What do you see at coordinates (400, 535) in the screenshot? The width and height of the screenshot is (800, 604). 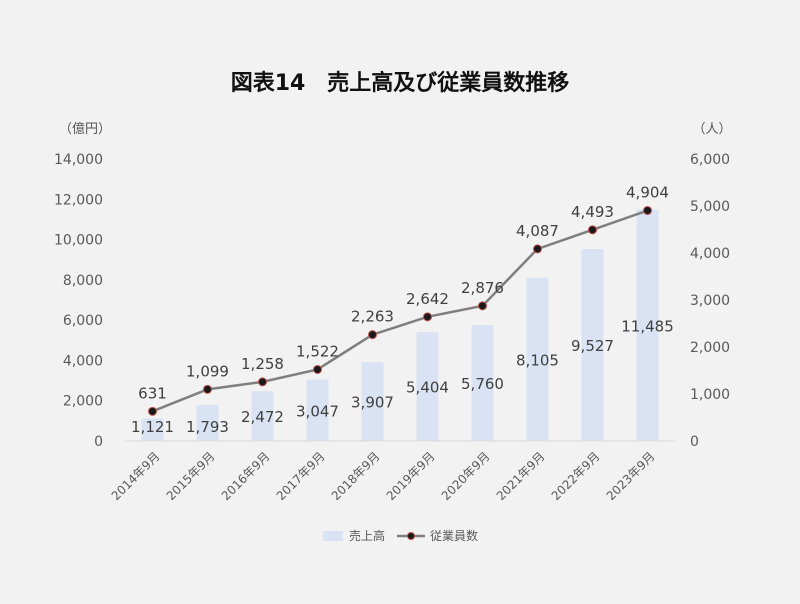 I see `legend: 売上高 従業員数` at bounding box center [400, 535].